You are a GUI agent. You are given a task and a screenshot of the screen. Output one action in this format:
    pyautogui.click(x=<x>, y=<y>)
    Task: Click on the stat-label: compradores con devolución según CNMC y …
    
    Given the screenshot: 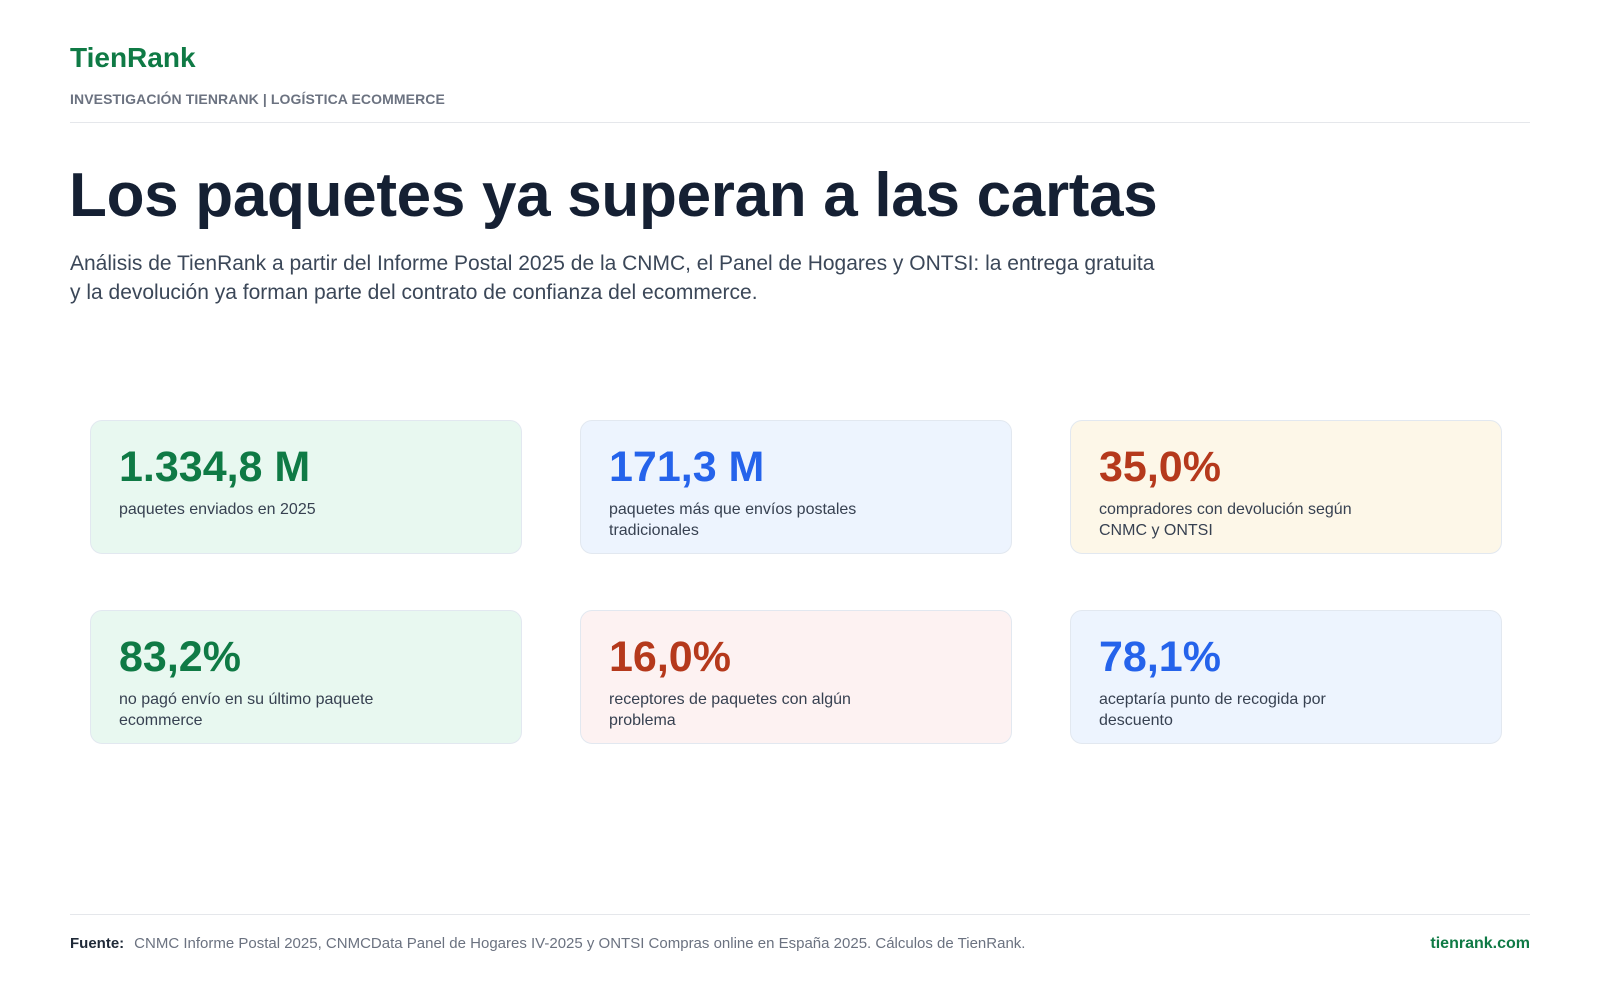 What is the action you would take?
    pyautogui.click(x=1225, y=520)
    